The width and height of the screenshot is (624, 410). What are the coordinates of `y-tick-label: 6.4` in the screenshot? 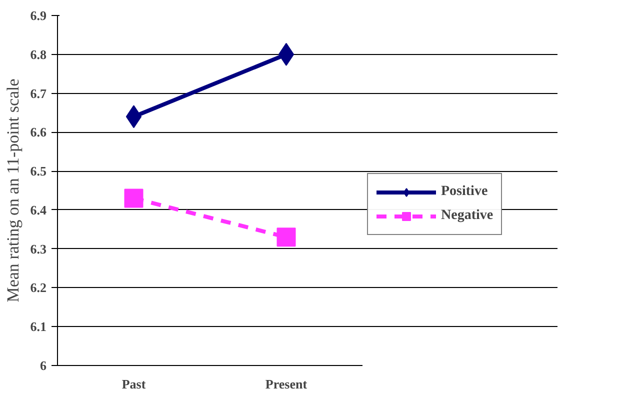 It's located at (38, 210).